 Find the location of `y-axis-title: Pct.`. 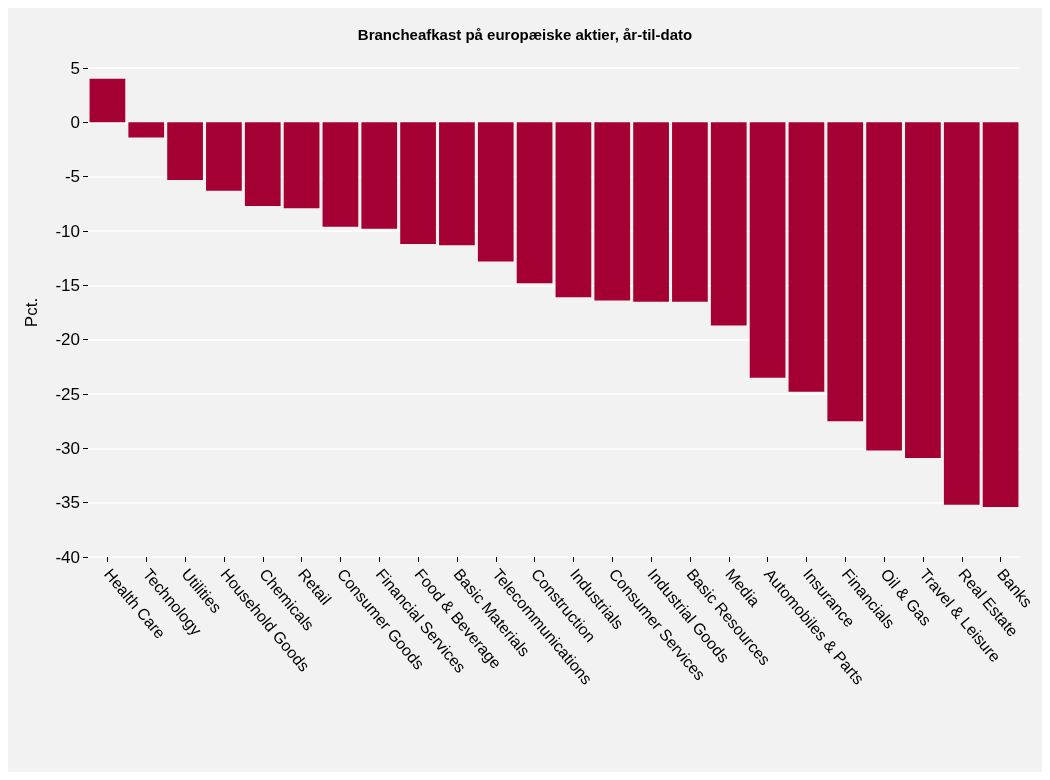

y-axis-title: Pct. is located at coordinates (31, 312).